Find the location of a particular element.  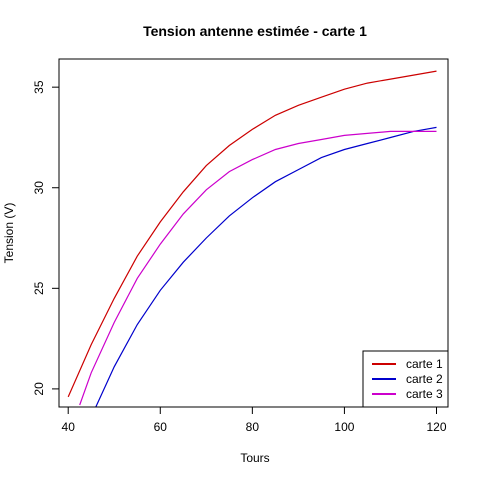

y-tick-label: 25 is located at coordinates (39, 288).